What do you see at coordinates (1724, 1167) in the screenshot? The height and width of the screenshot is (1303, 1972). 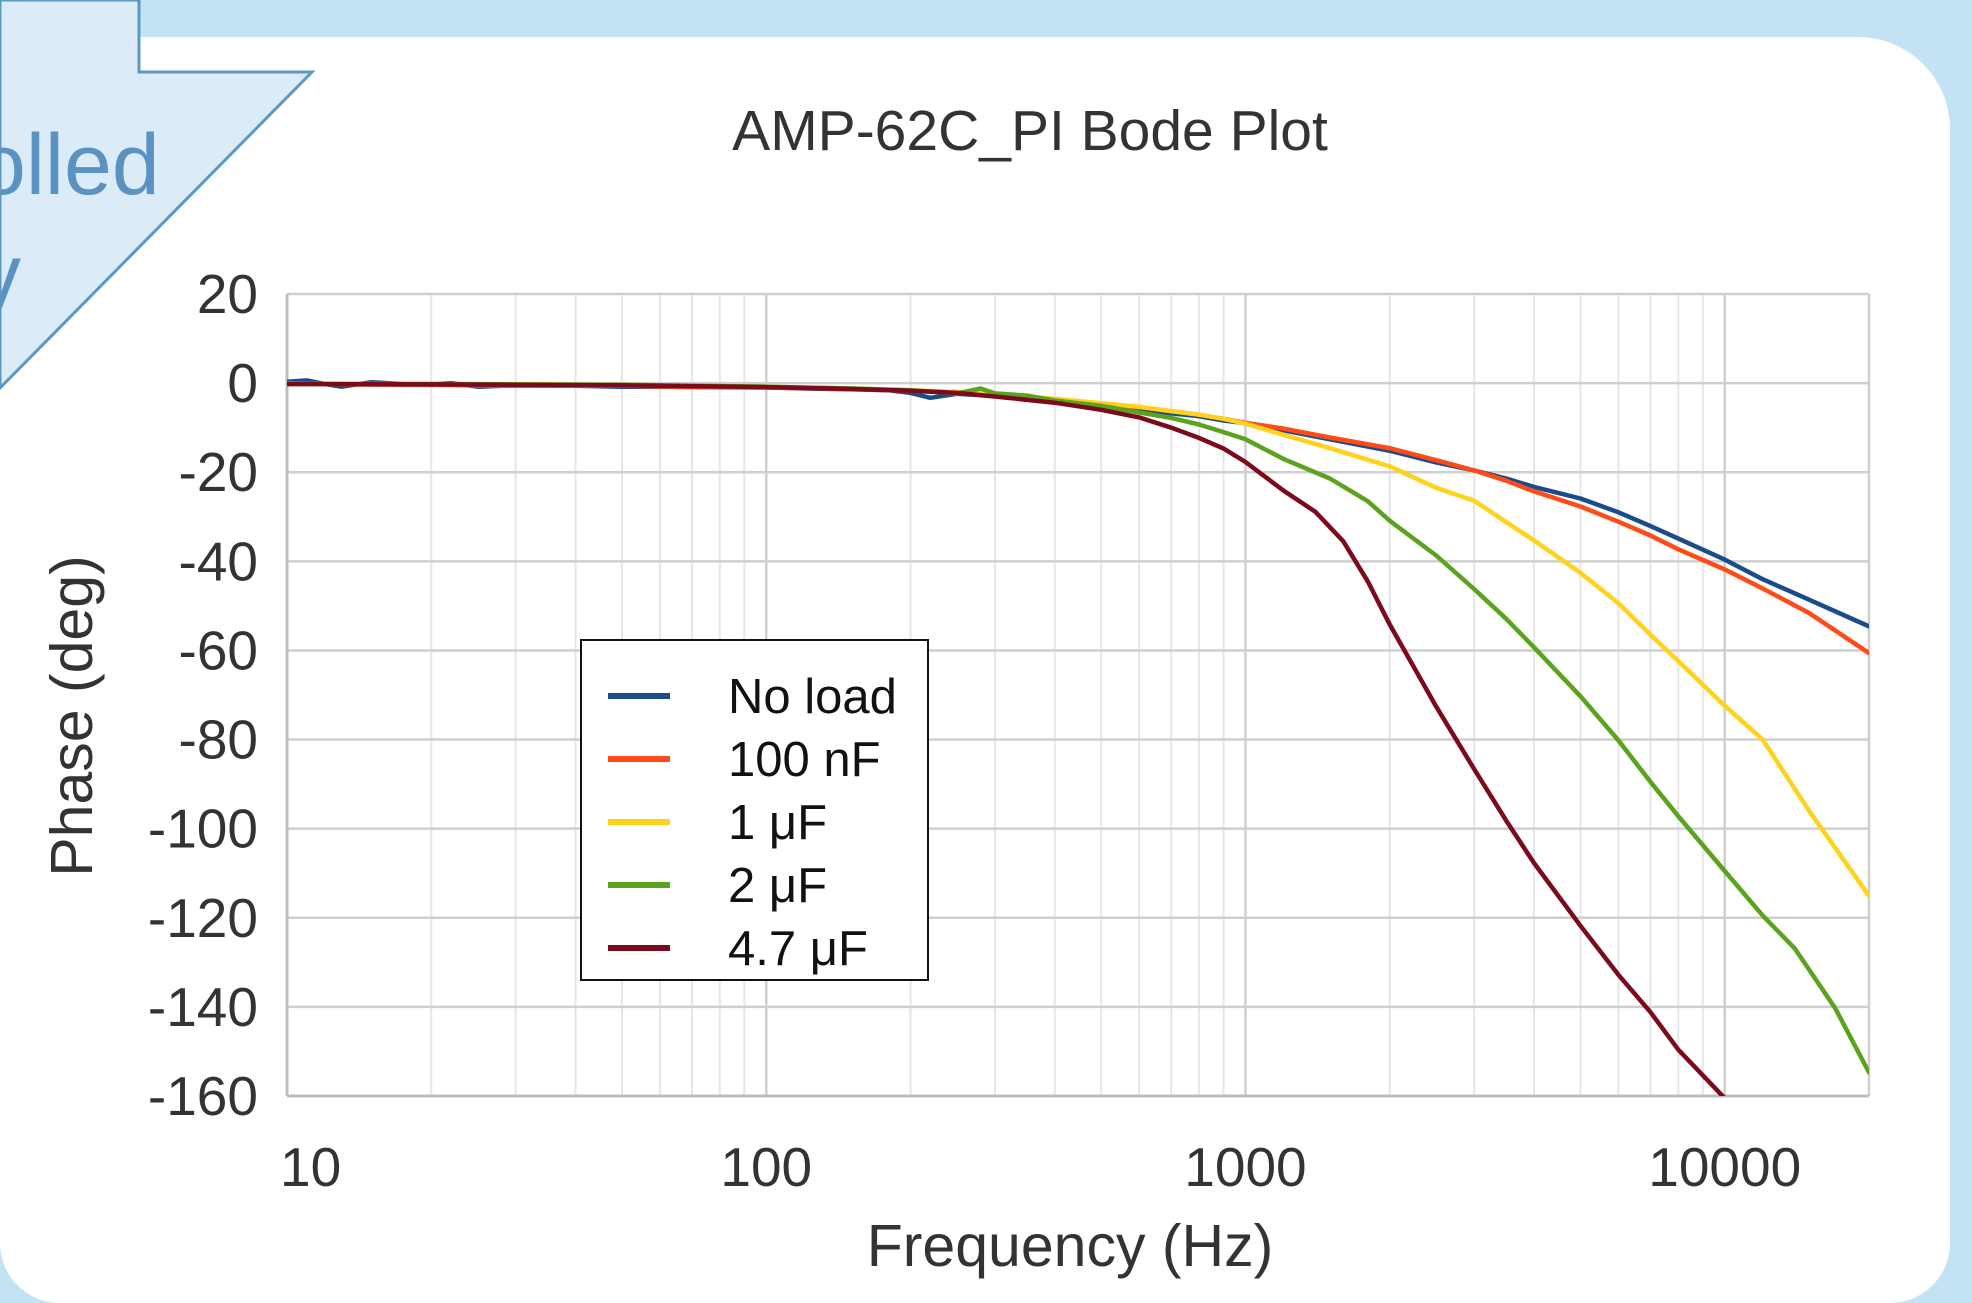 I see `x-tick-label: 10000` at bounding box center [1724, 1167].